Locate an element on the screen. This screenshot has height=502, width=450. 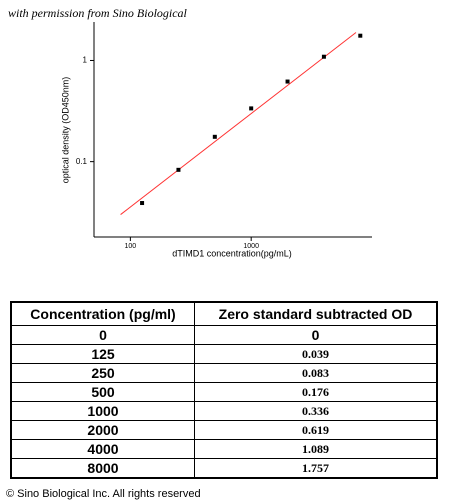
y-tick-label: 1 is located at coordinates (85, 60).